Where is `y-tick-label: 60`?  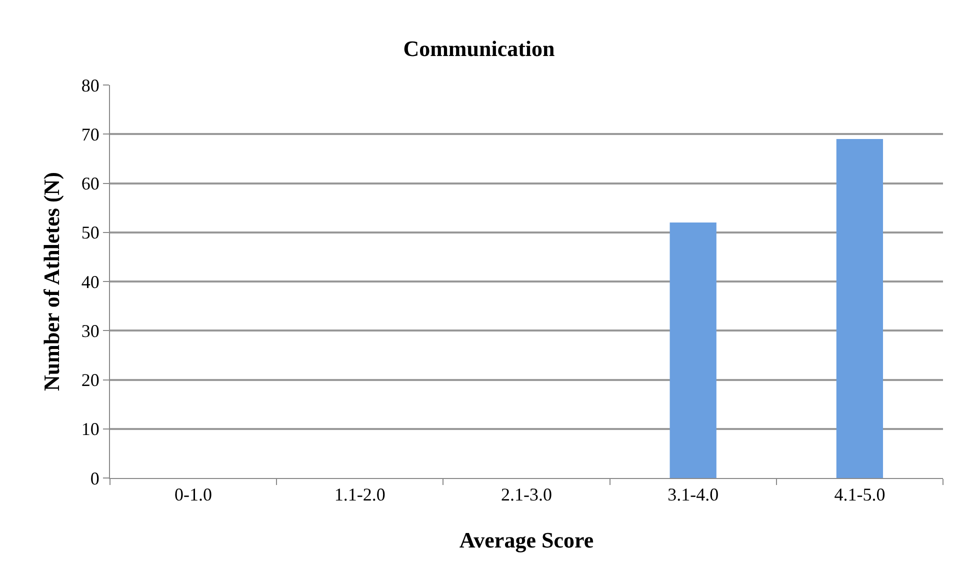 y-tick-label: 60 is located at coordinates (90, 184).